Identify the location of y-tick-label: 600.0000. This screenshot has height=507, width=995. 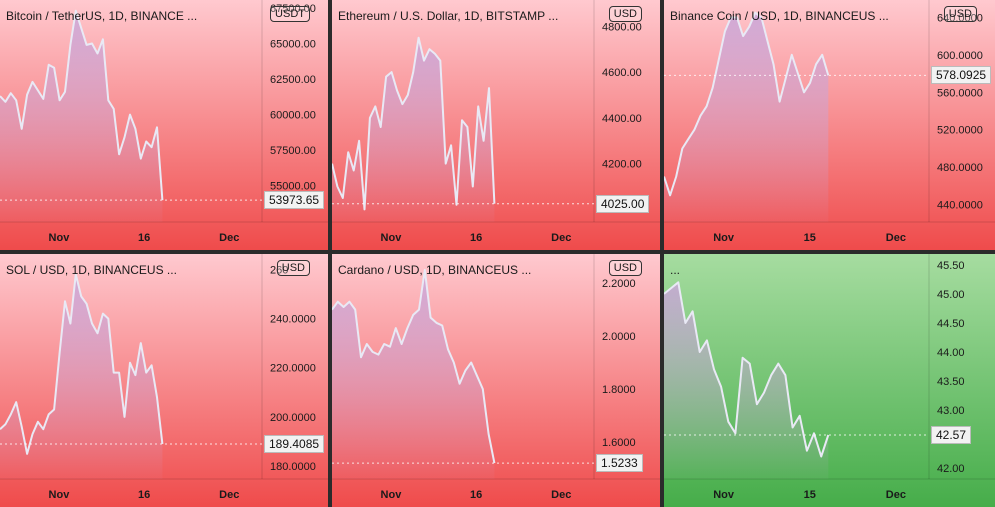
(960, 56).